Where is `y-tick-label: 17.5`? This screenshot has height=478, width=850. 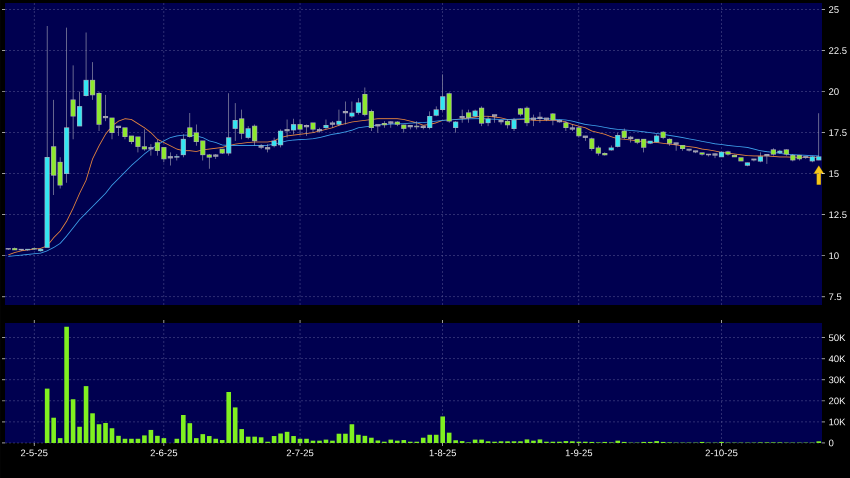
y-tick-label: 17.5 is located at coordinates (838, 132).